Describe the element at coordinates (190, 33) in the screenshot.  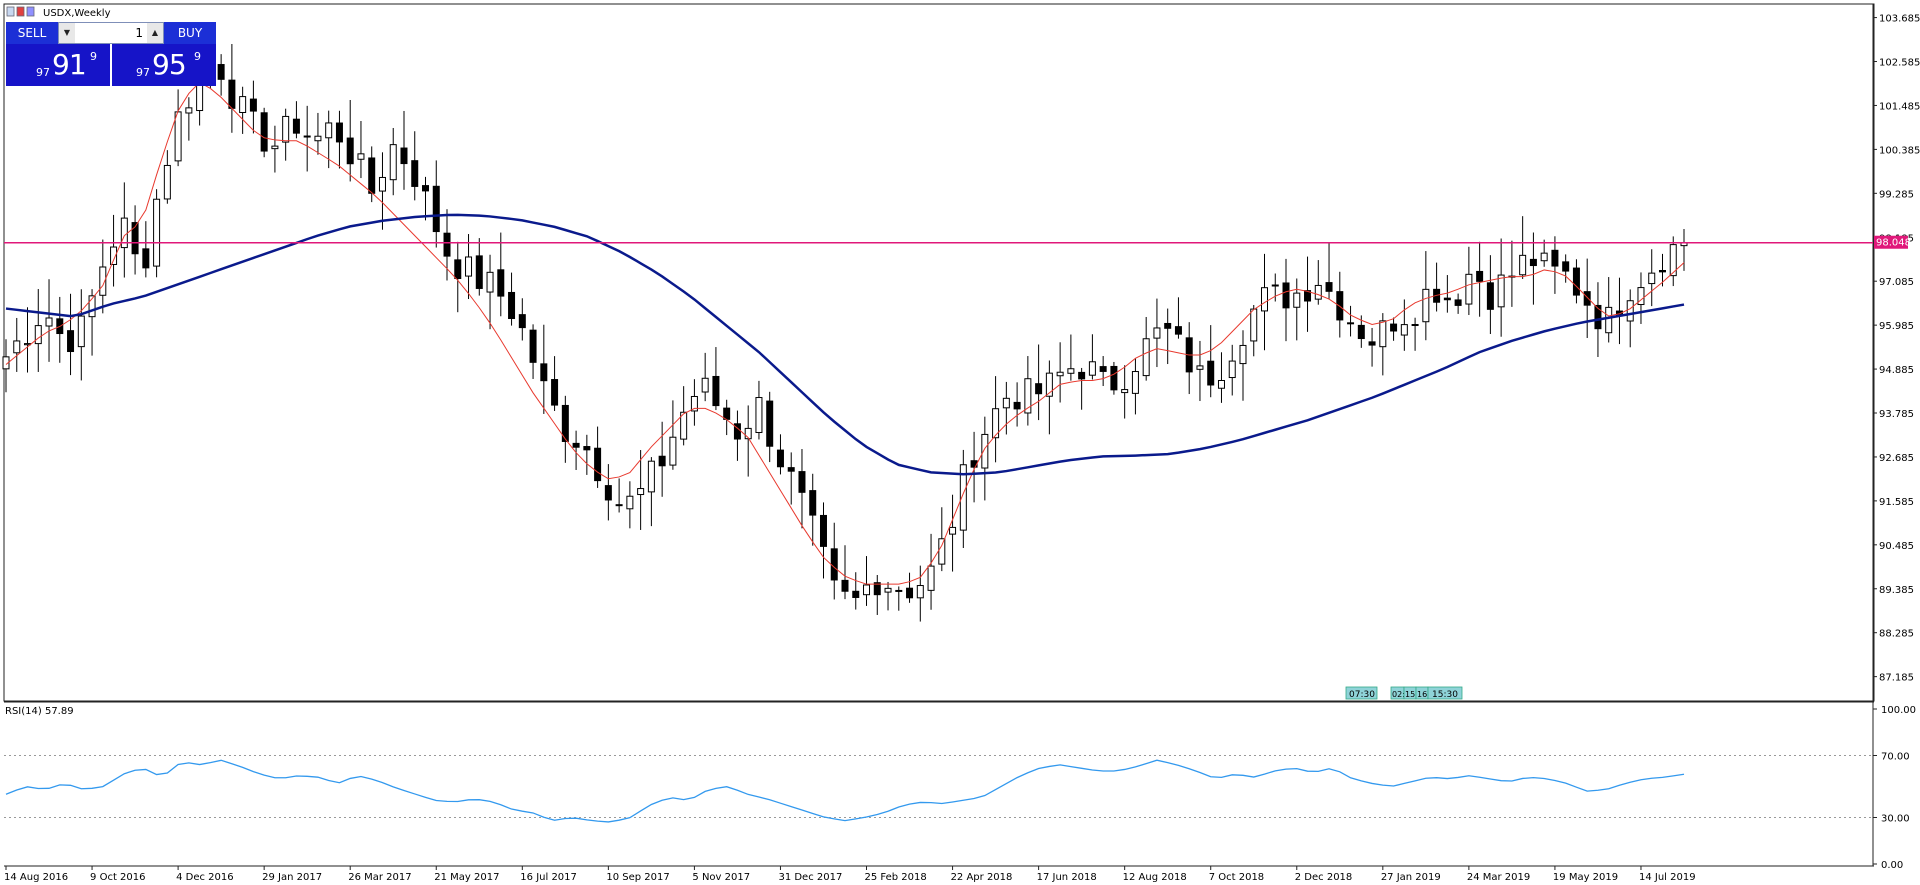
I see `buy-button: BUY` at that location.